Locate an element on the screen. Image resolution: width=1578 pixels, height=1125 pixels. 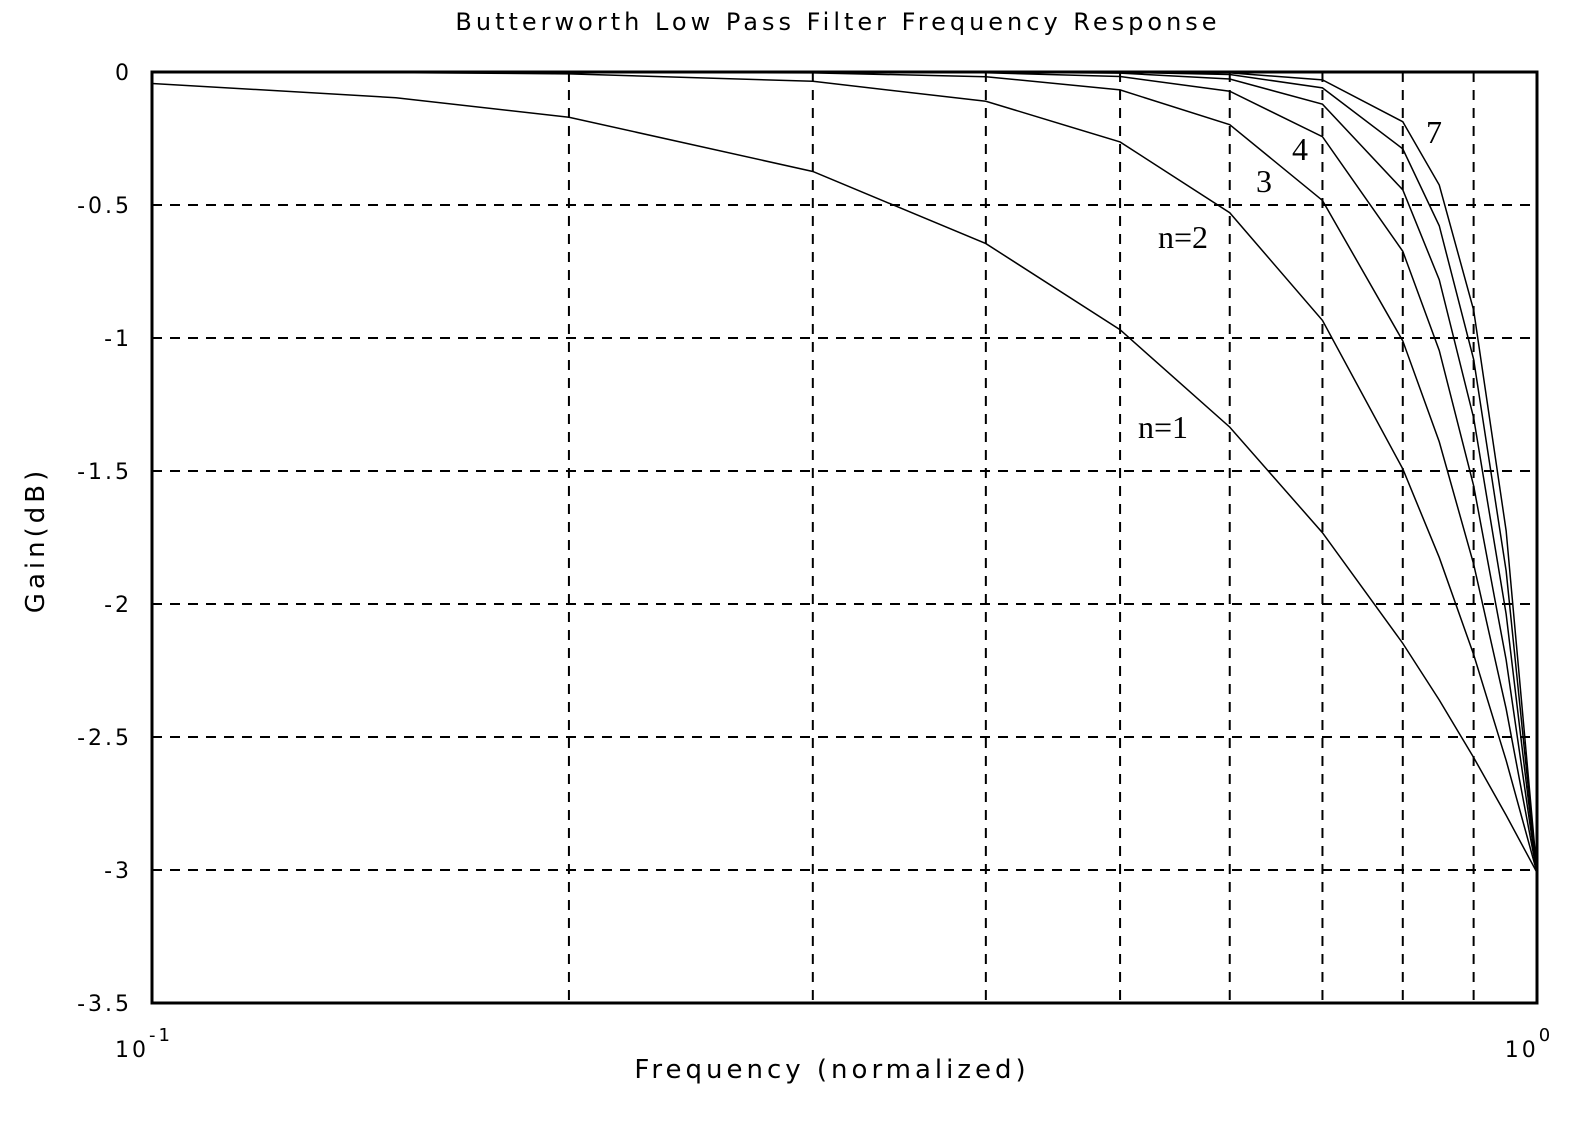
x-tick-exponent: 0 is located at coordinates (1546, 1035).